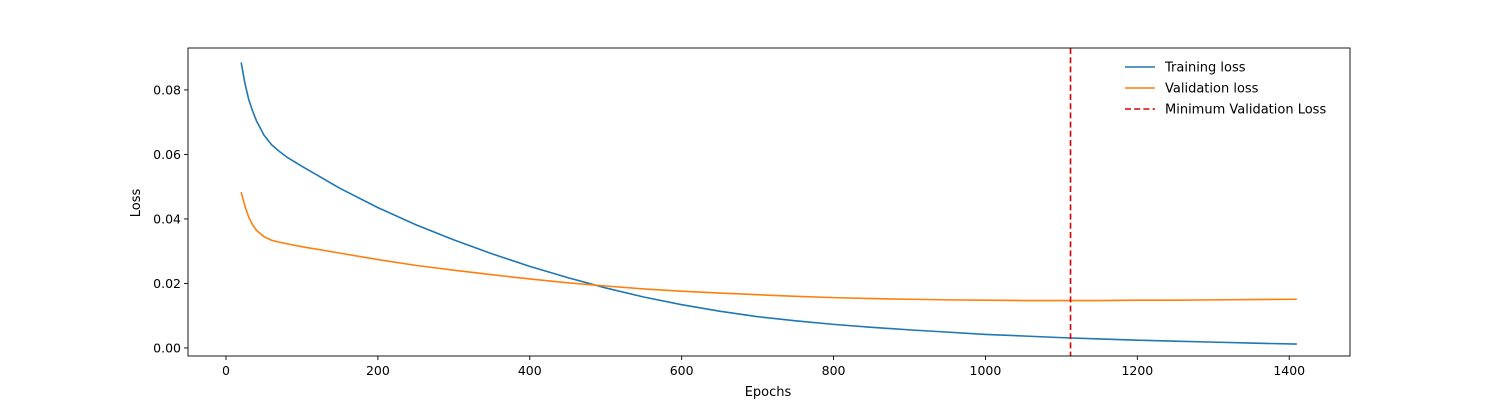 The width and height of the screenshot is (1500, 400). Describe the element at coordinates (1205, 68) in the screenshot. I see `legend-label: Training loss` at that location.